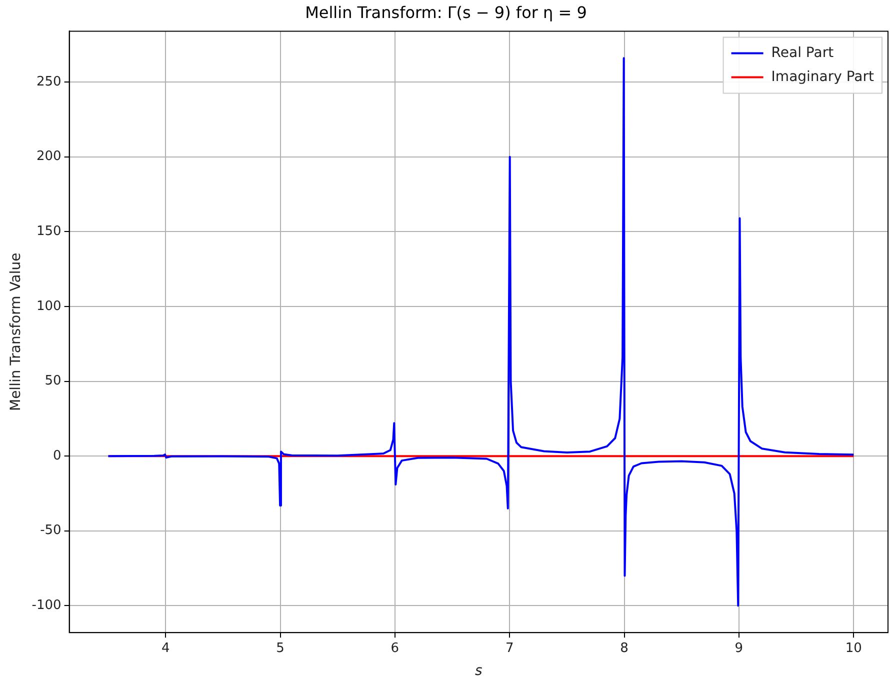 The width and height of the screenshot is (890, 688). Describe the element at coordinates (446, 12) in the screenshot. I see `chart-title: Mellin Transform: Γ(s − 9) for η = 9` at that location.